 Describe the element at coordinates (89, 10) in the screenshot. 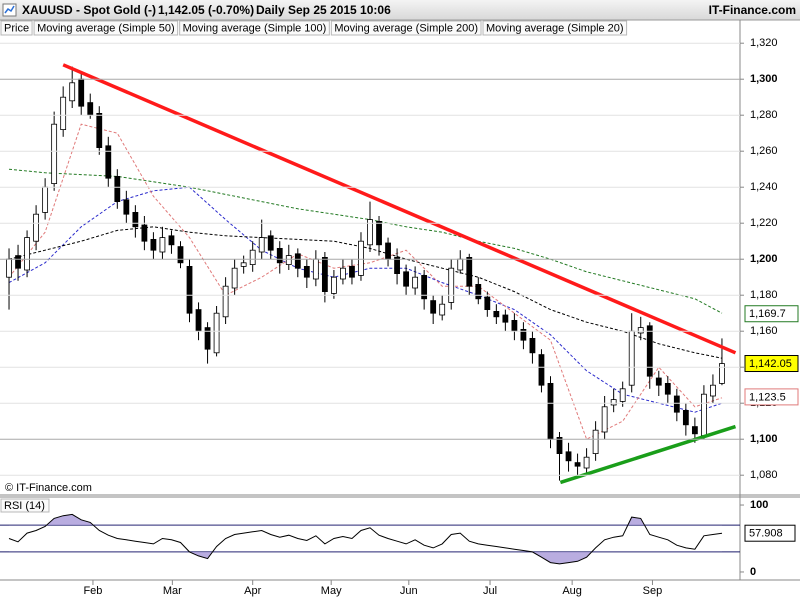

I see `symbol: XAUUSD - Spot Gold (-)` at that location.